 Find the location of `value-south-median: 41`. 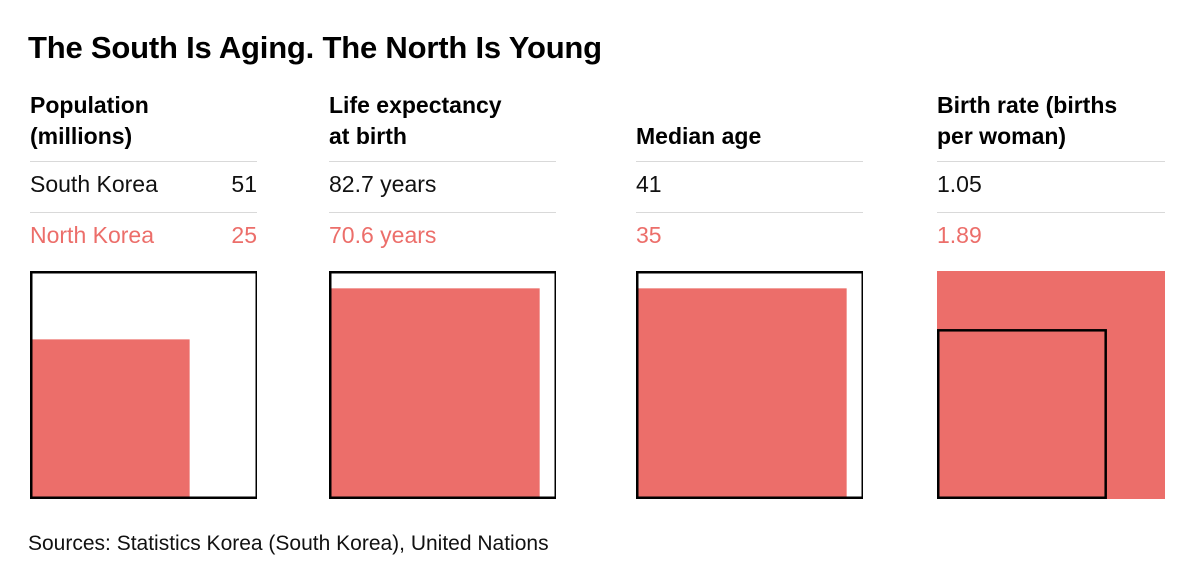

value-south-median: 41 is located at coordinates (649, 184).